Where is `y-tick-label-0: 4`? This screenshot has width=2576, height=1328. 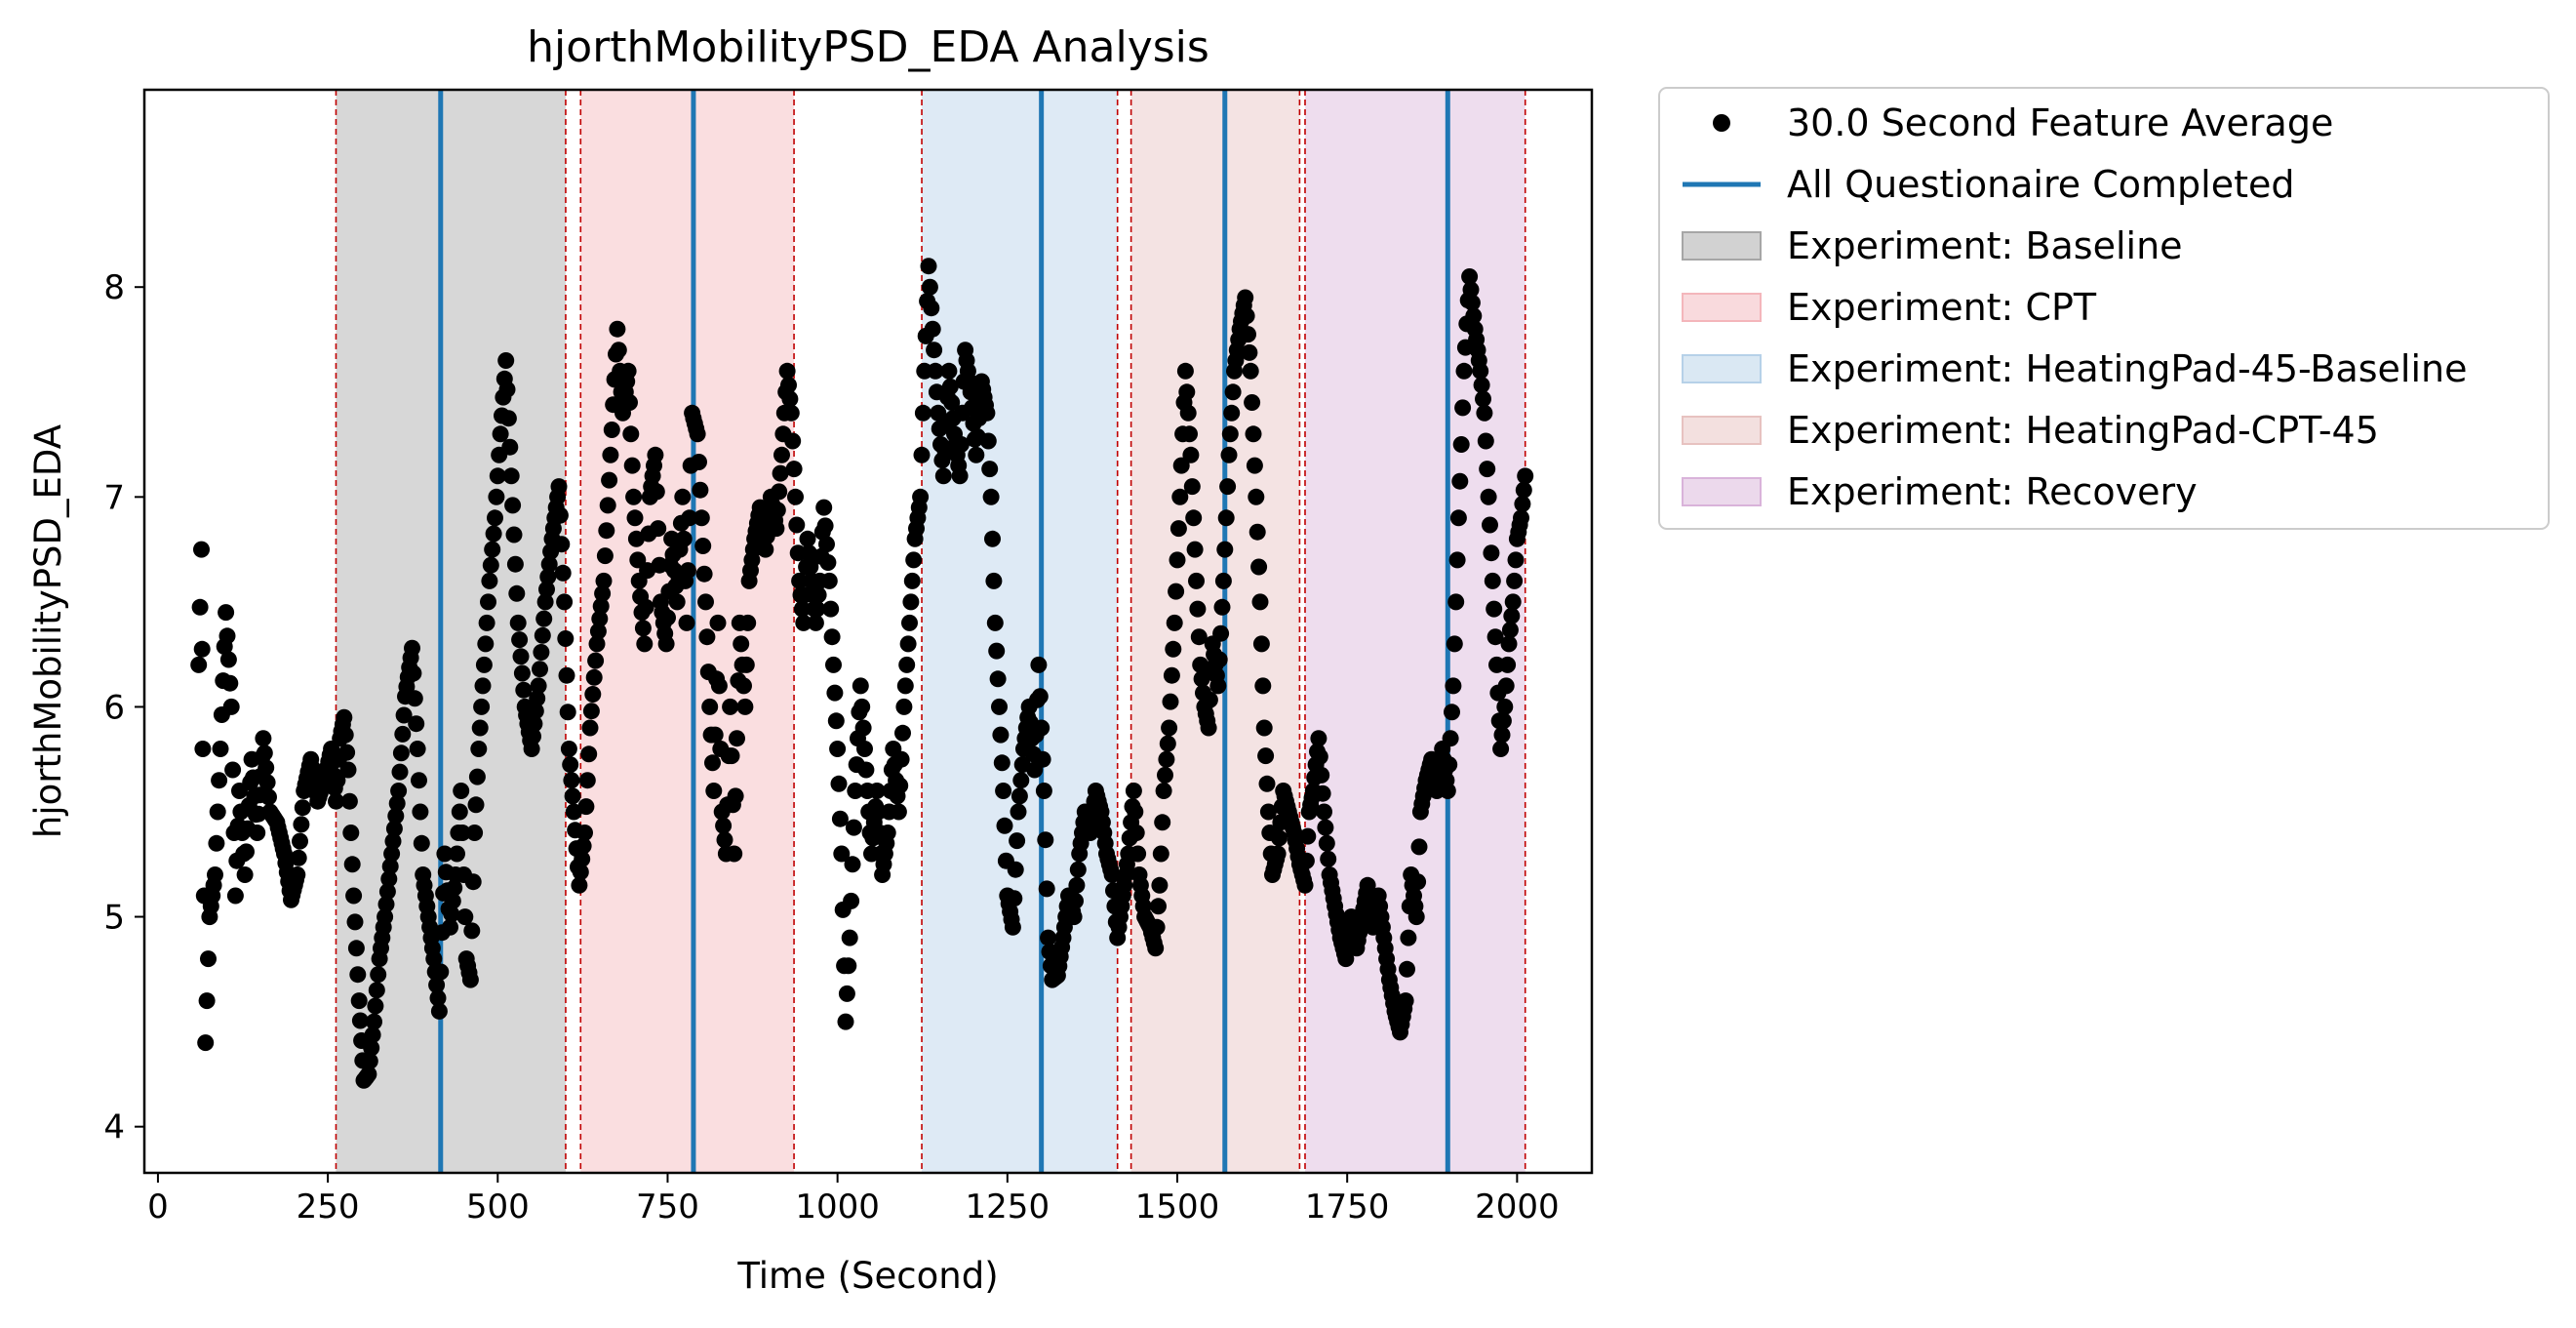
y-tick-label-0: 4 is located at coordinates (114, 1127).